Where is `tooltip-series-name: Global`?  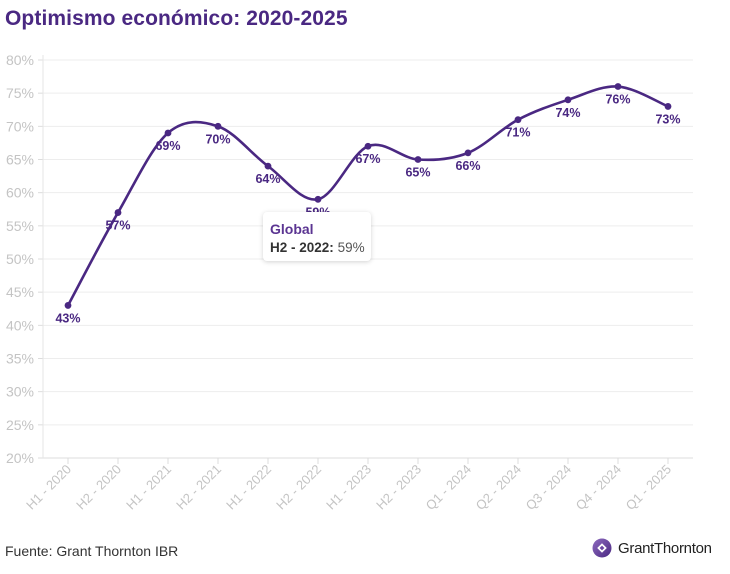
tooltip-series-name: Global is located at coordinates (292, 229).